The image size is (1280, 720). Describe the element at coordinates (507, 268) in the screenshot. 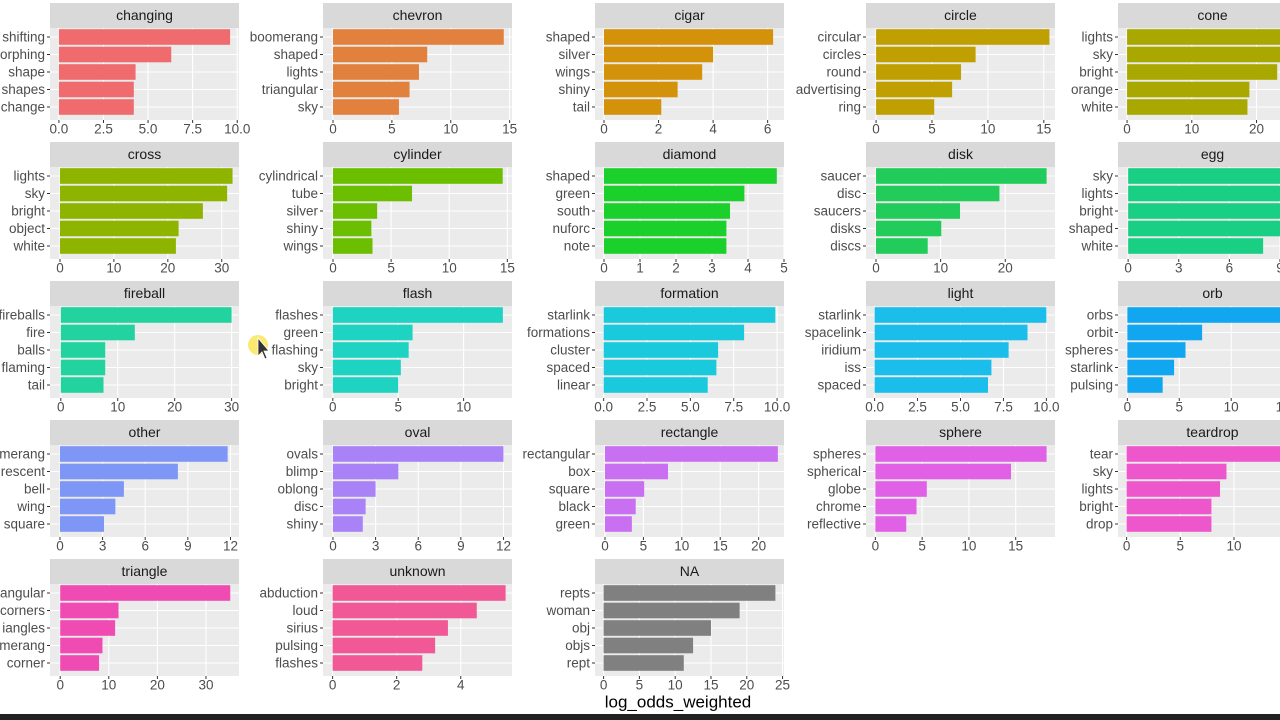

I see `x-tick-label: 15` at that location.